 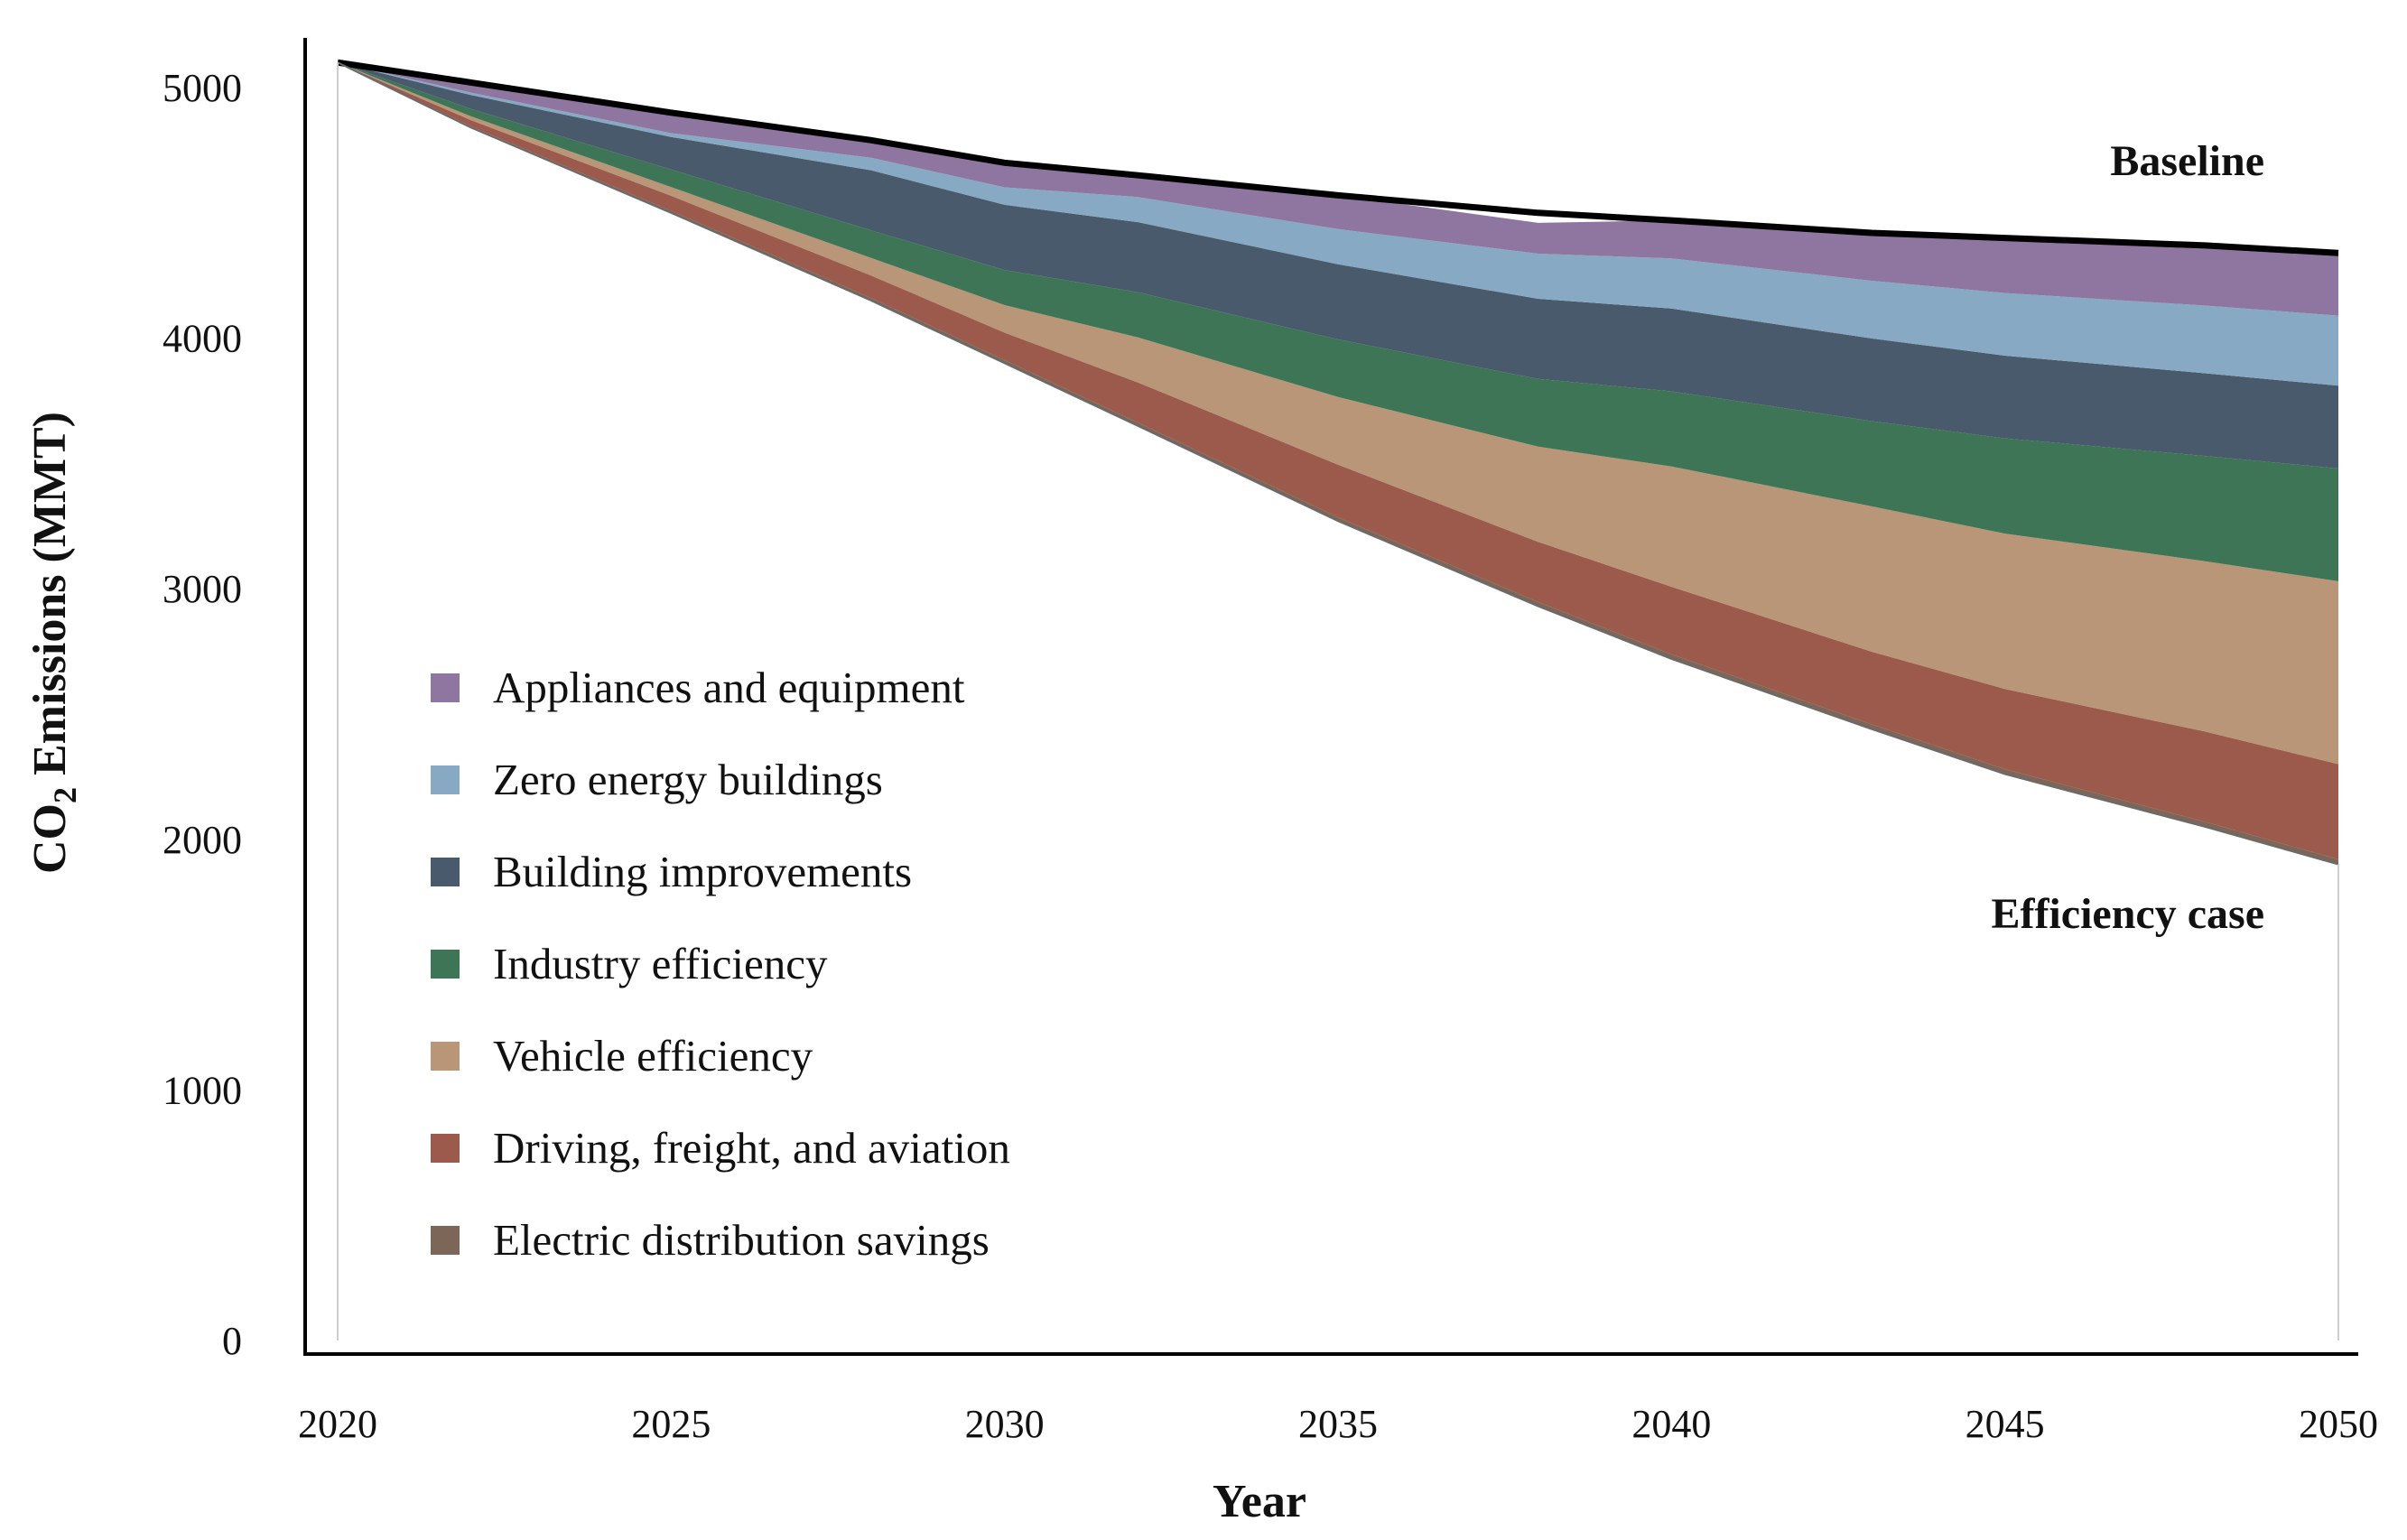 I want to click on area-appliances-and-equipment, so click(x=1338, y=189).